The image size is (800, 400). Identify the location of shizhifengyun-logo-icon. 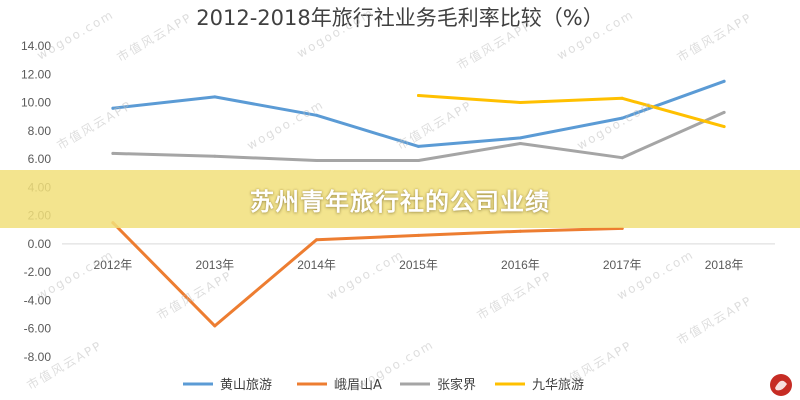
(781, 385).